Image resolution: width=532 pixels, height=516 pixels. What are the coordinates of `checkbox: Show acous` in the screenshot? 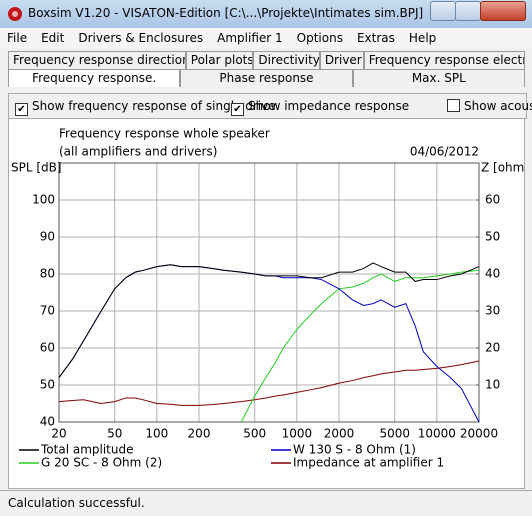 It's located at (489, 106).